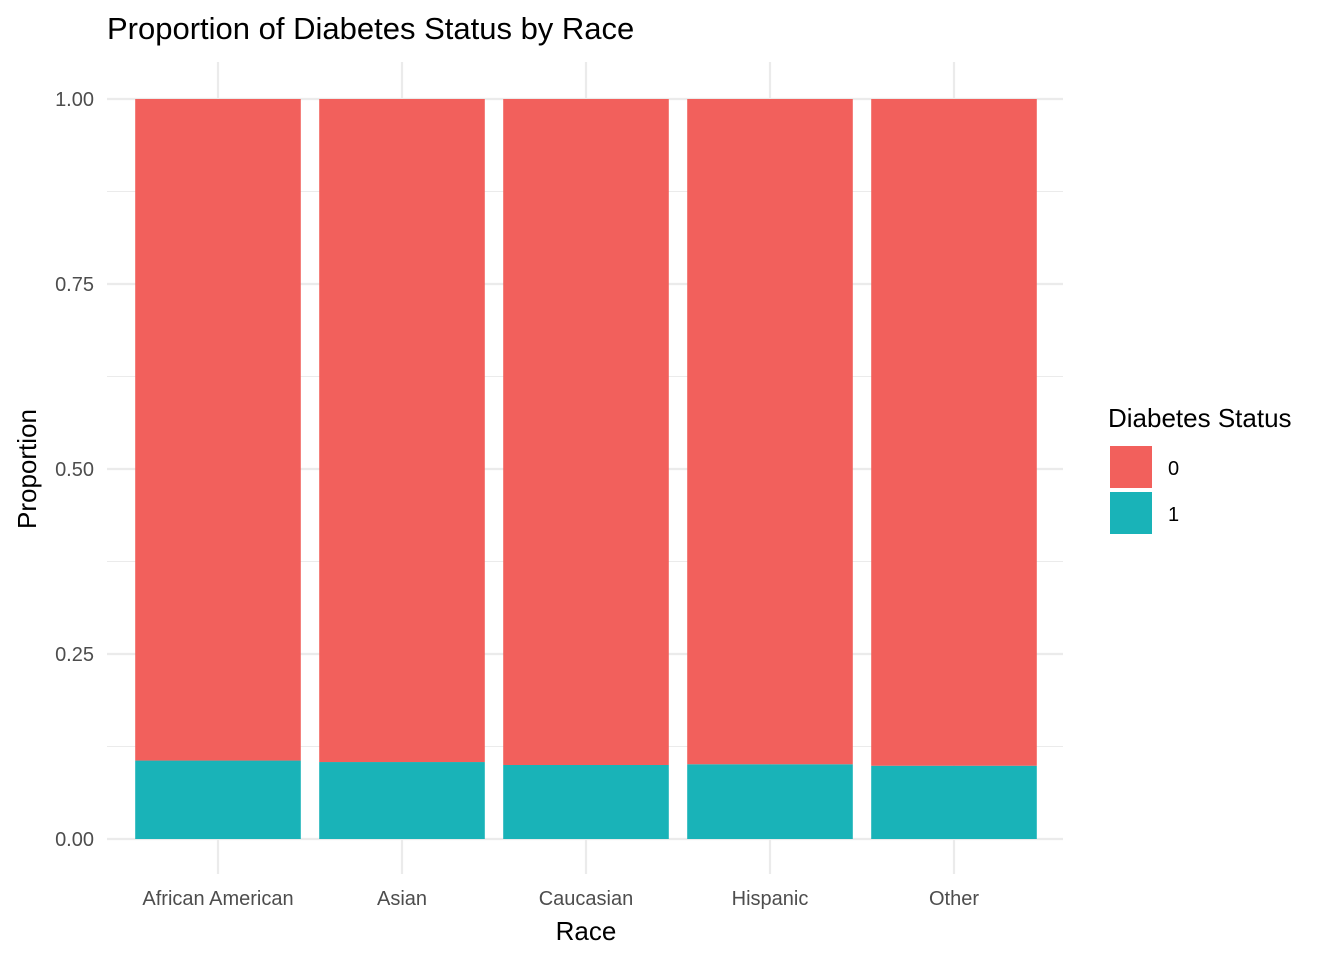 The height and width of the screenshot is (960, 1344). Describe the element at coordinates (1173, 469) in the screenshot. I see `legend-label: 0` at that location.